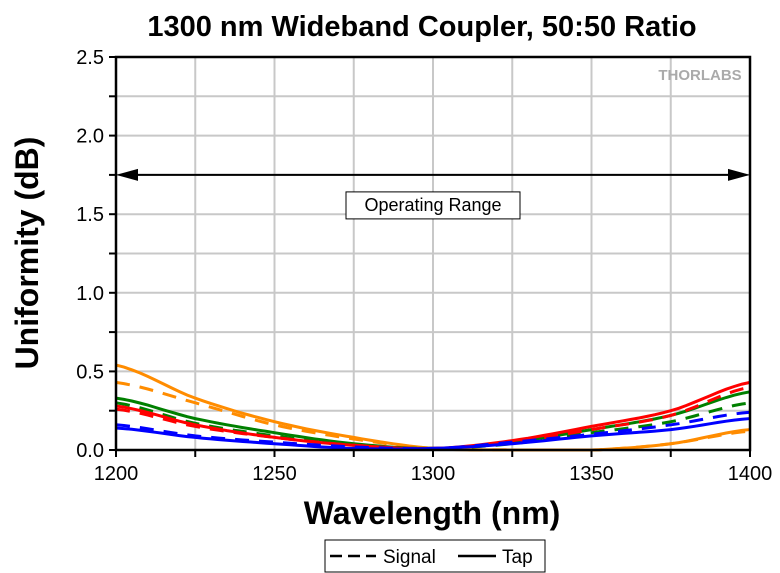  Describe the element at coordinates (517, 557) in the screenshot. I see `legend-tap-label: Tap` at that location.